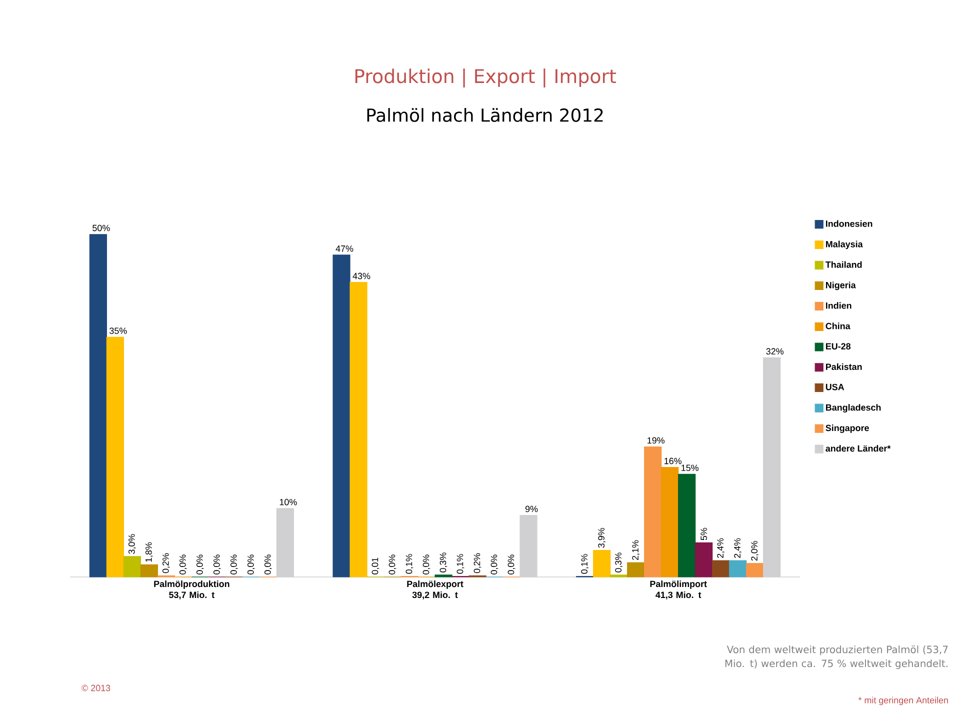 This screenshot has height=720, width=954. Describe the element at coordinates (755, 550) in the screenshot. I see `data-label: 2,0%` at that location.